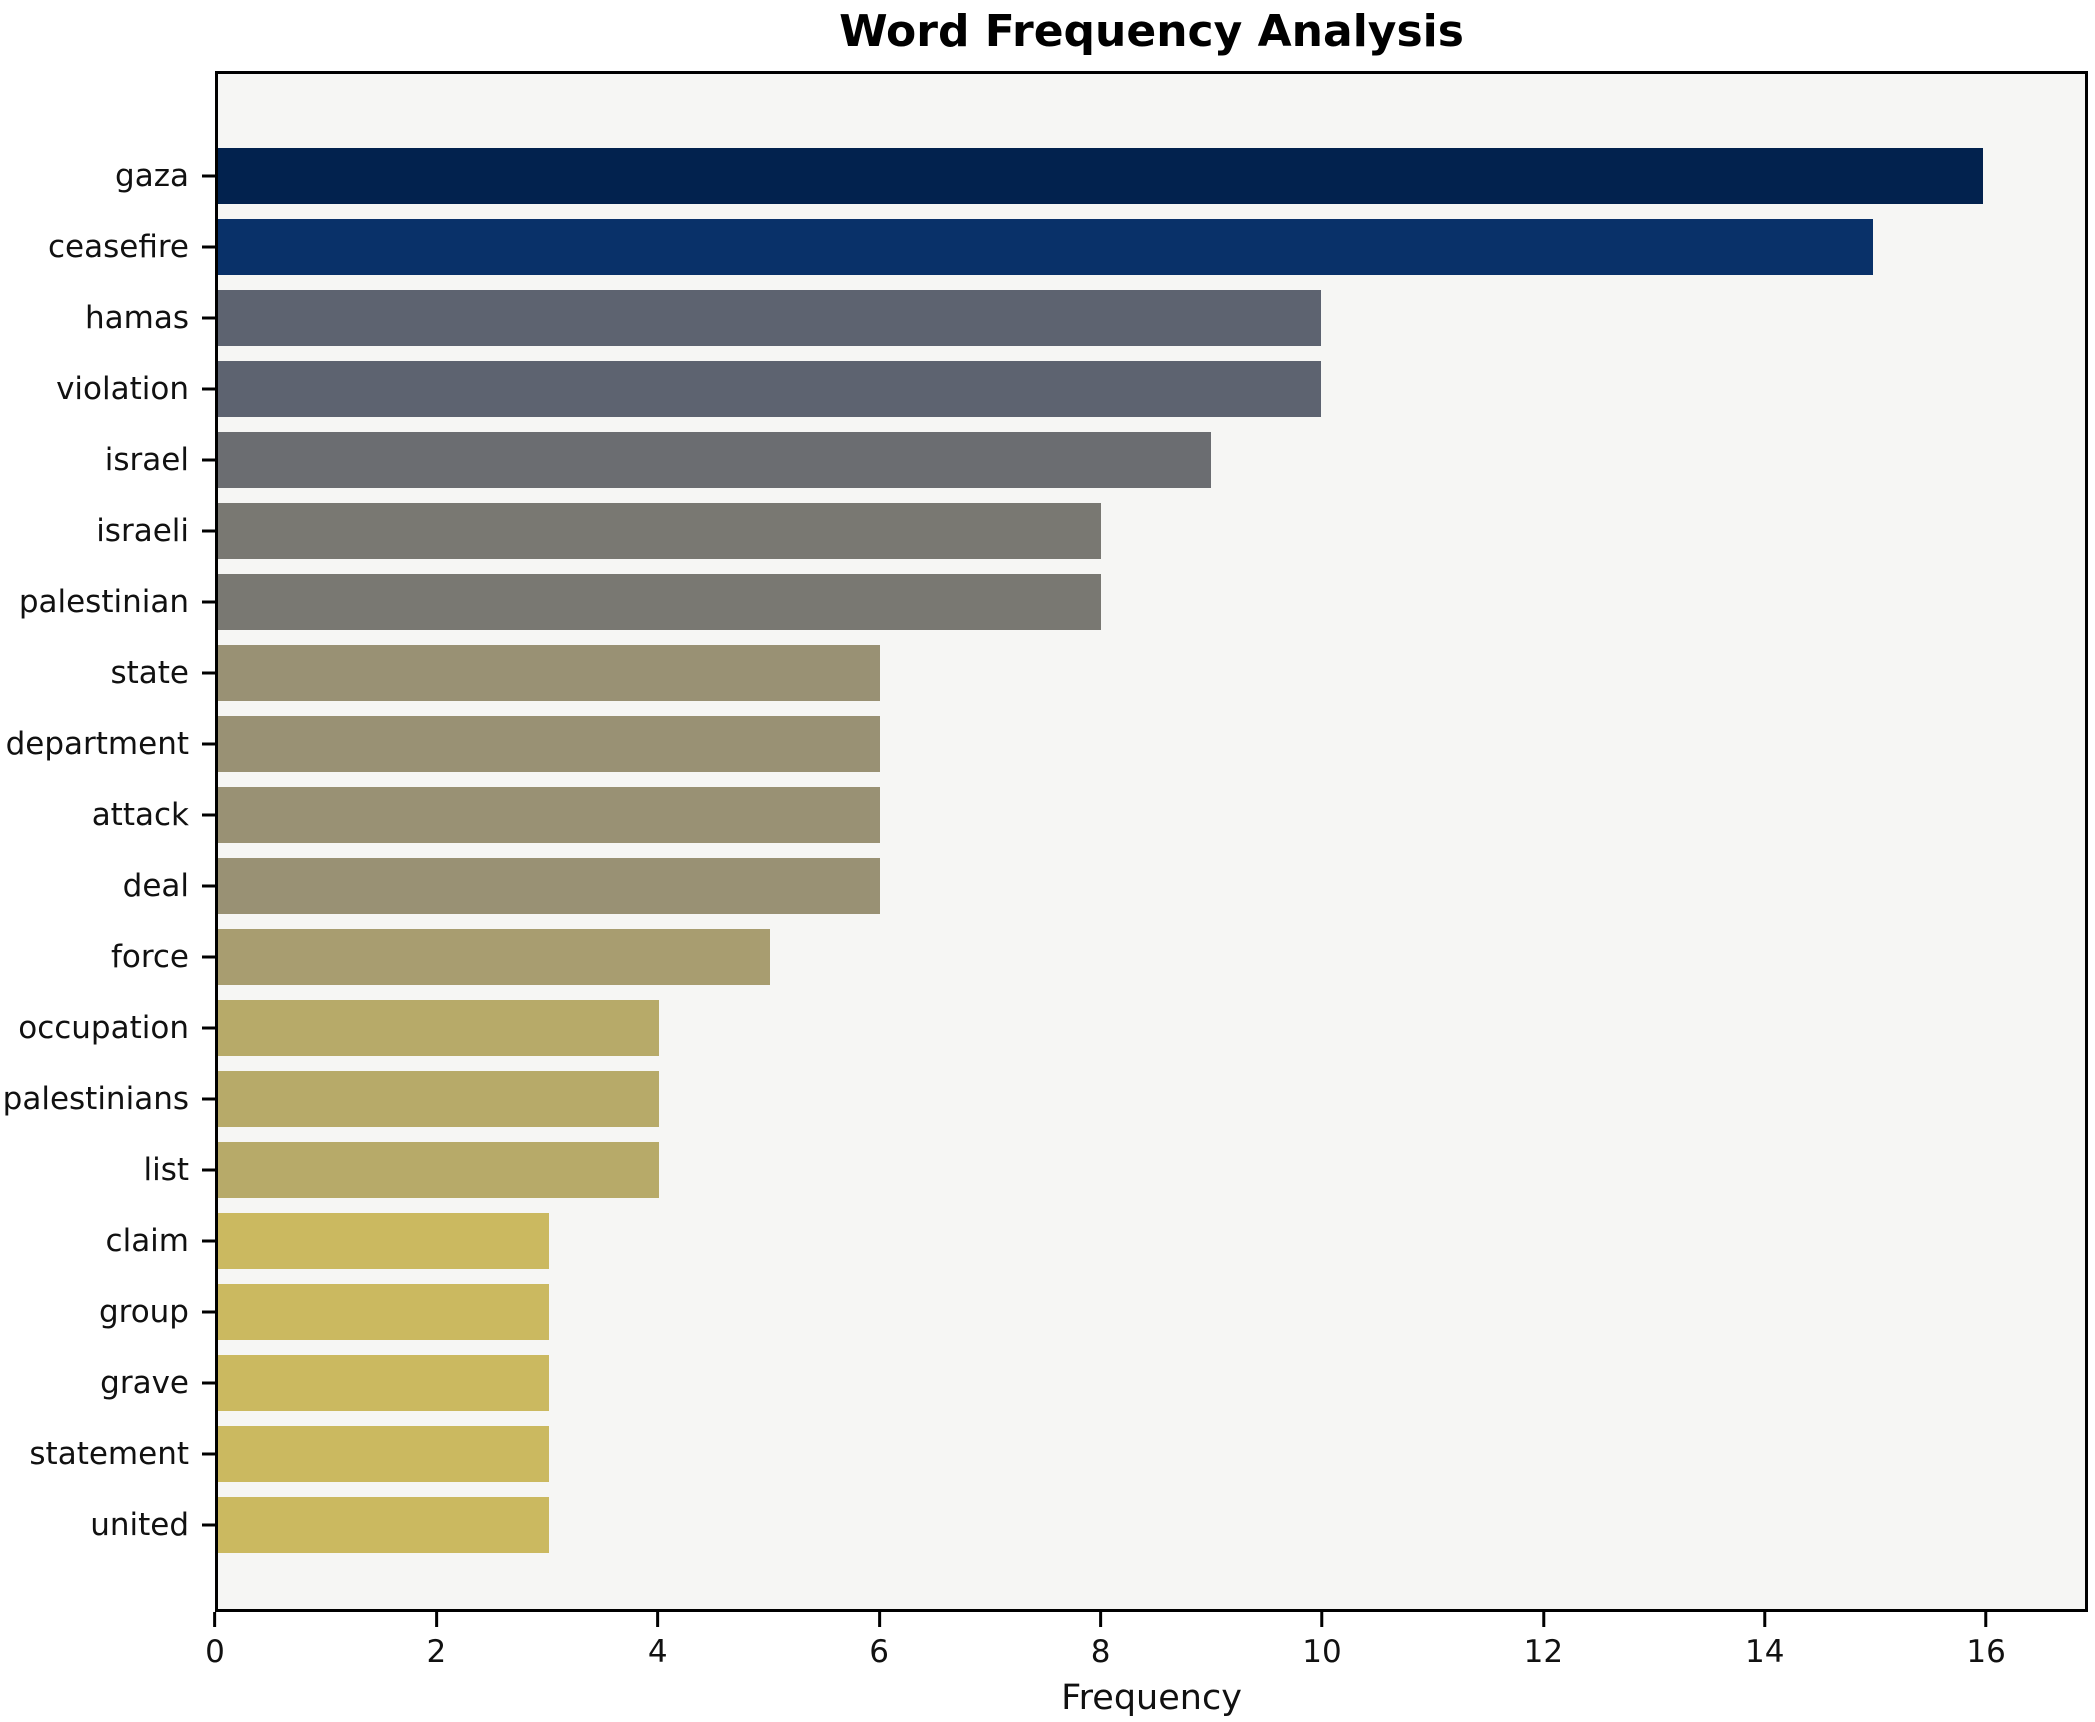 The height and width of the screenshot is (1722, 2095). I want to click on bar-row: israel, so click(1095, 459).